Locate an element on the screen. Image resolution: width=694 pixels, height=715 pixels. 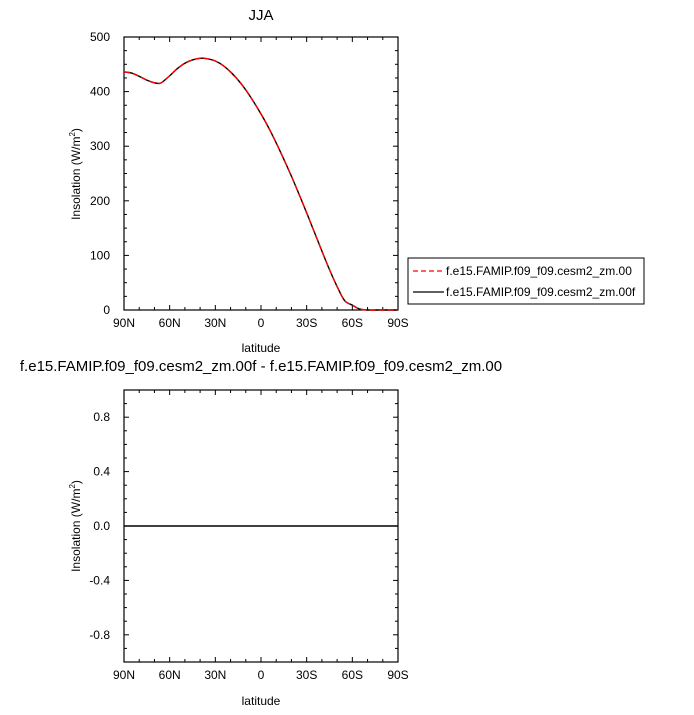
chart-bottom-y-tick-label: 0.8 is located at coordinates (101, 417).